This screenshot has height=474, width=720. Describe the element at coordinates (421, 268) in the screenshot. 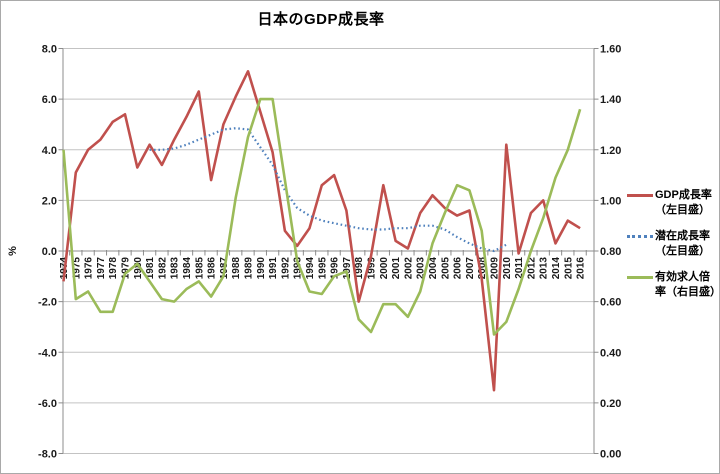

I see `x-axis-year-label: 2003` at that location.